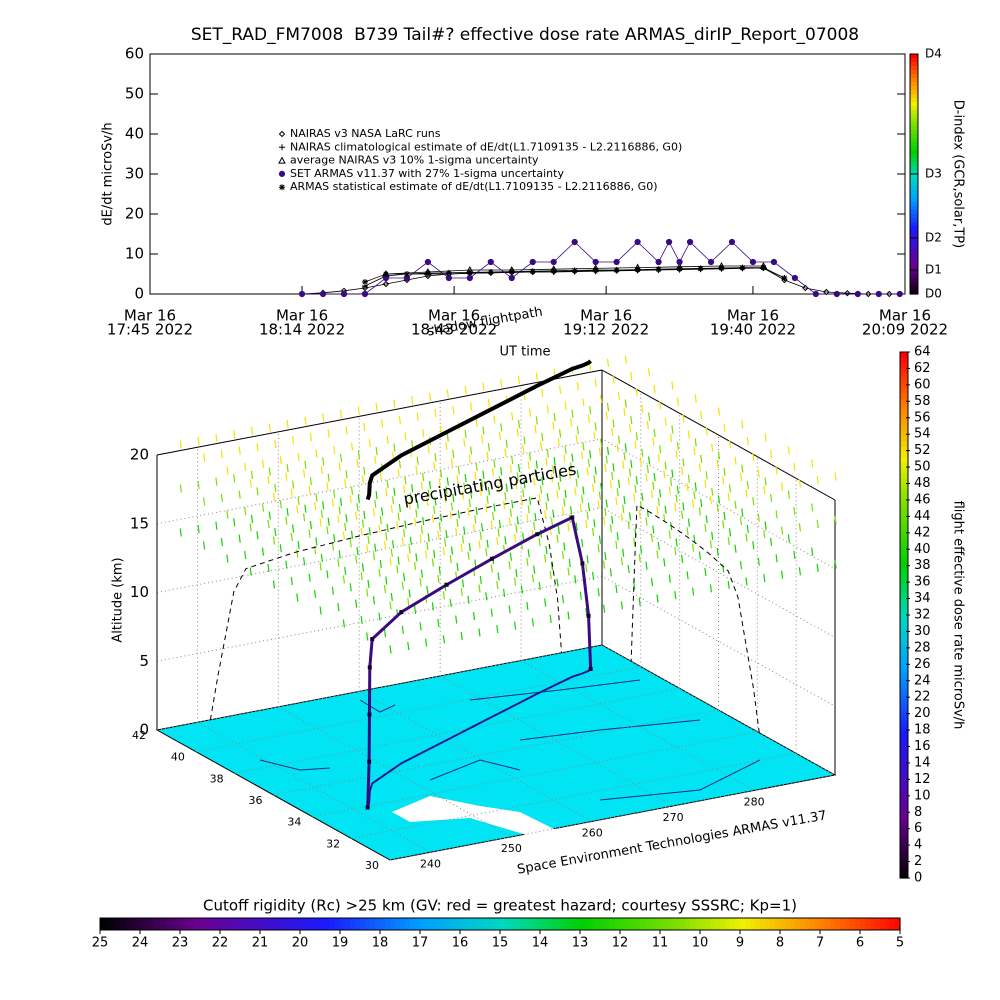 The image size is (1000, 1000). Describe the element at coordinates (134, 54) in the screenshot. I see `y-tick-label: 60` at that location.